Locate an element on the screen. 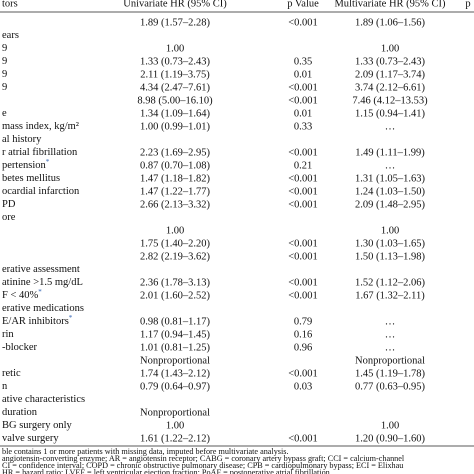  row-label-text: -blocker is located at coordinates (19, 347).